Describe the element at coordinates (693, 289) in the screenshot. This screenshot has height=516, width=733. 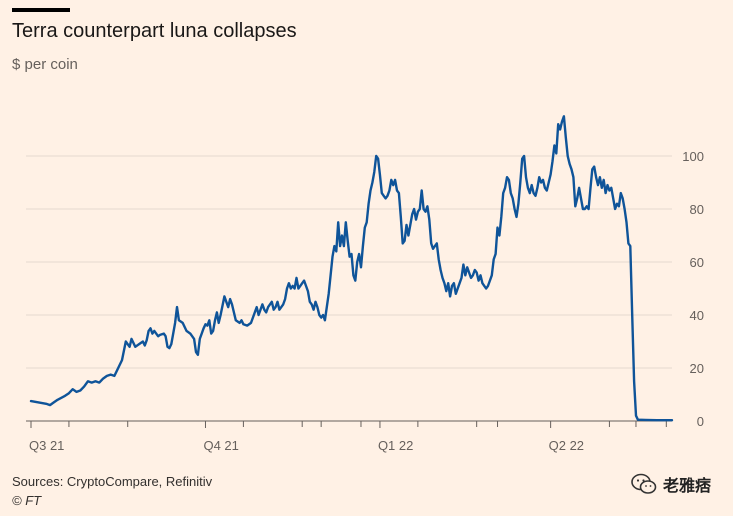
I see `y-axis-tick-labels: 0 20 40 60 80 100` at that location.